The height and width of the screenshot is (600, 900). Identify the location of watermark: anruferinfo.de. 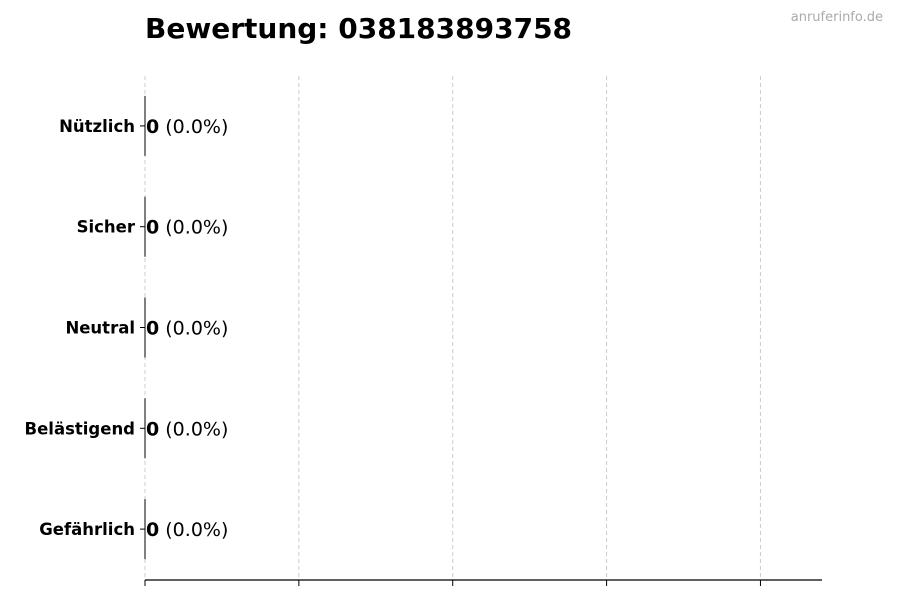
(836, 17).